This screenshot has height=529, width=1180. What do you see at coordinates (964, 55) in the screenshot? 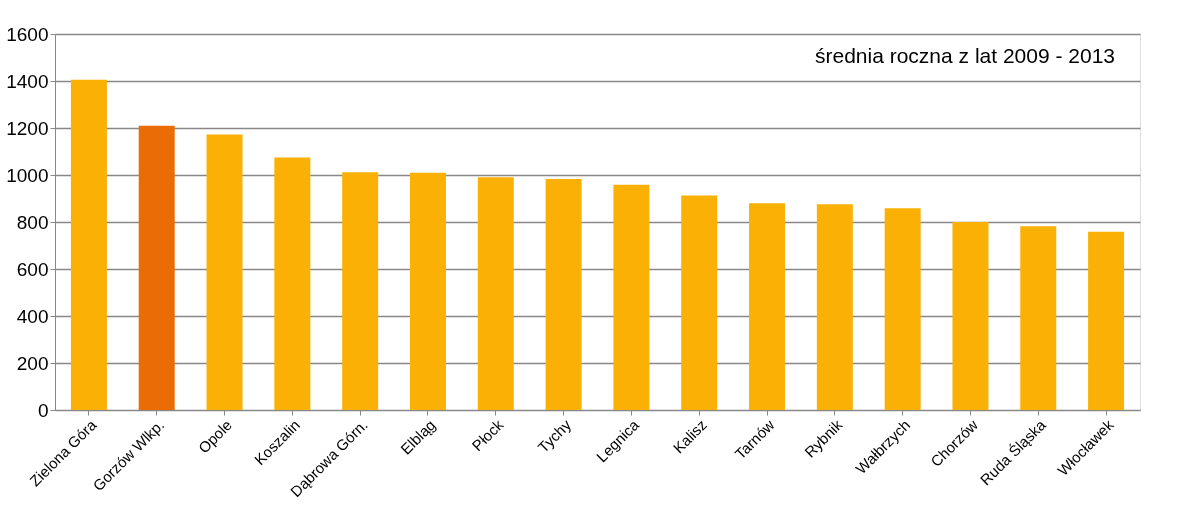
I see `annotation: średnia roczna z lat 2009 - 2013` at bounding box center [964, 55].